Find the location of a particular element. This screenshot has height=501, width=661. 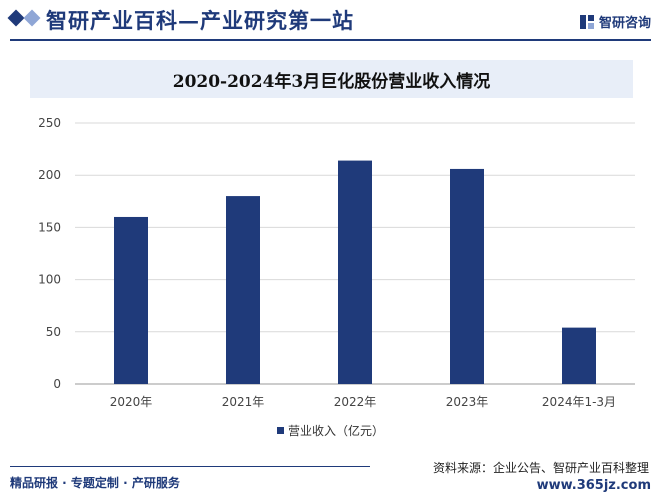

x-tick-label: 2023年 is located at coordinates (467, 402).